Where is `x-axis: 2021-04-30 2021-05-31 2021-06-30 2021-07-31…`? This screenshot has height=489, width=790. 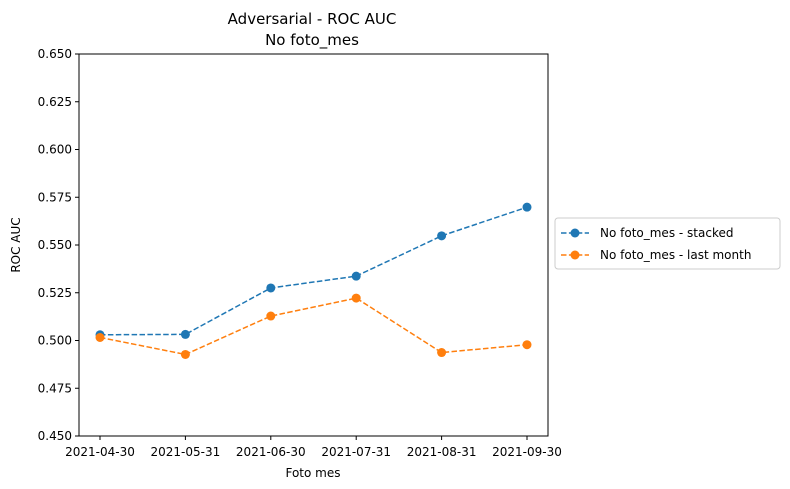 x-axis: 2021-04-30 2021-05-31 2021-06-30 2021-07-31… is located at coordinates (313, 447).